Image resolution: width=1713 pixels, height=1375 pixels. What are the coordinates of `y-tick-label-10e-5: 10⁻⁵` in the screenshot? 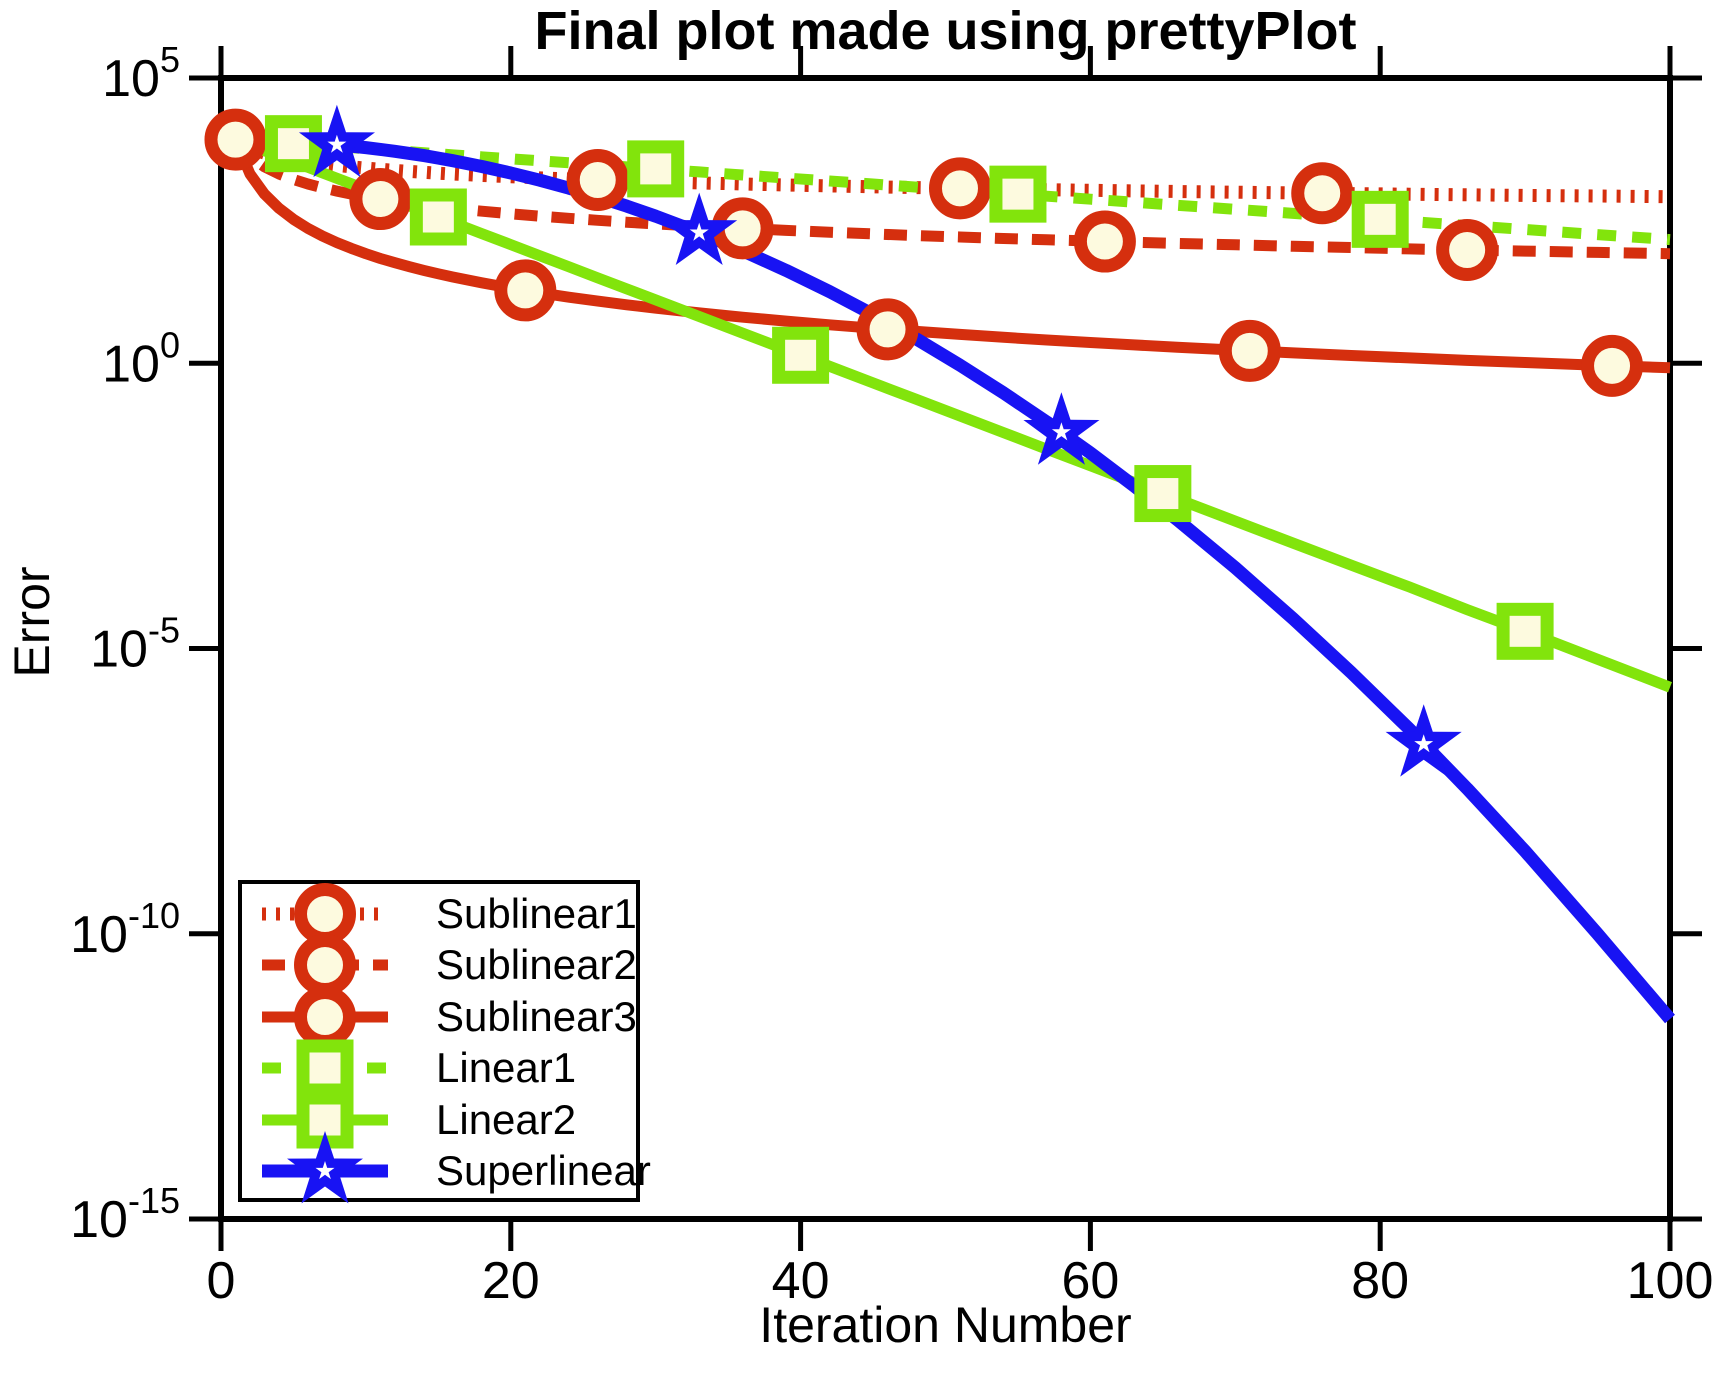 It's located at (135, 644).